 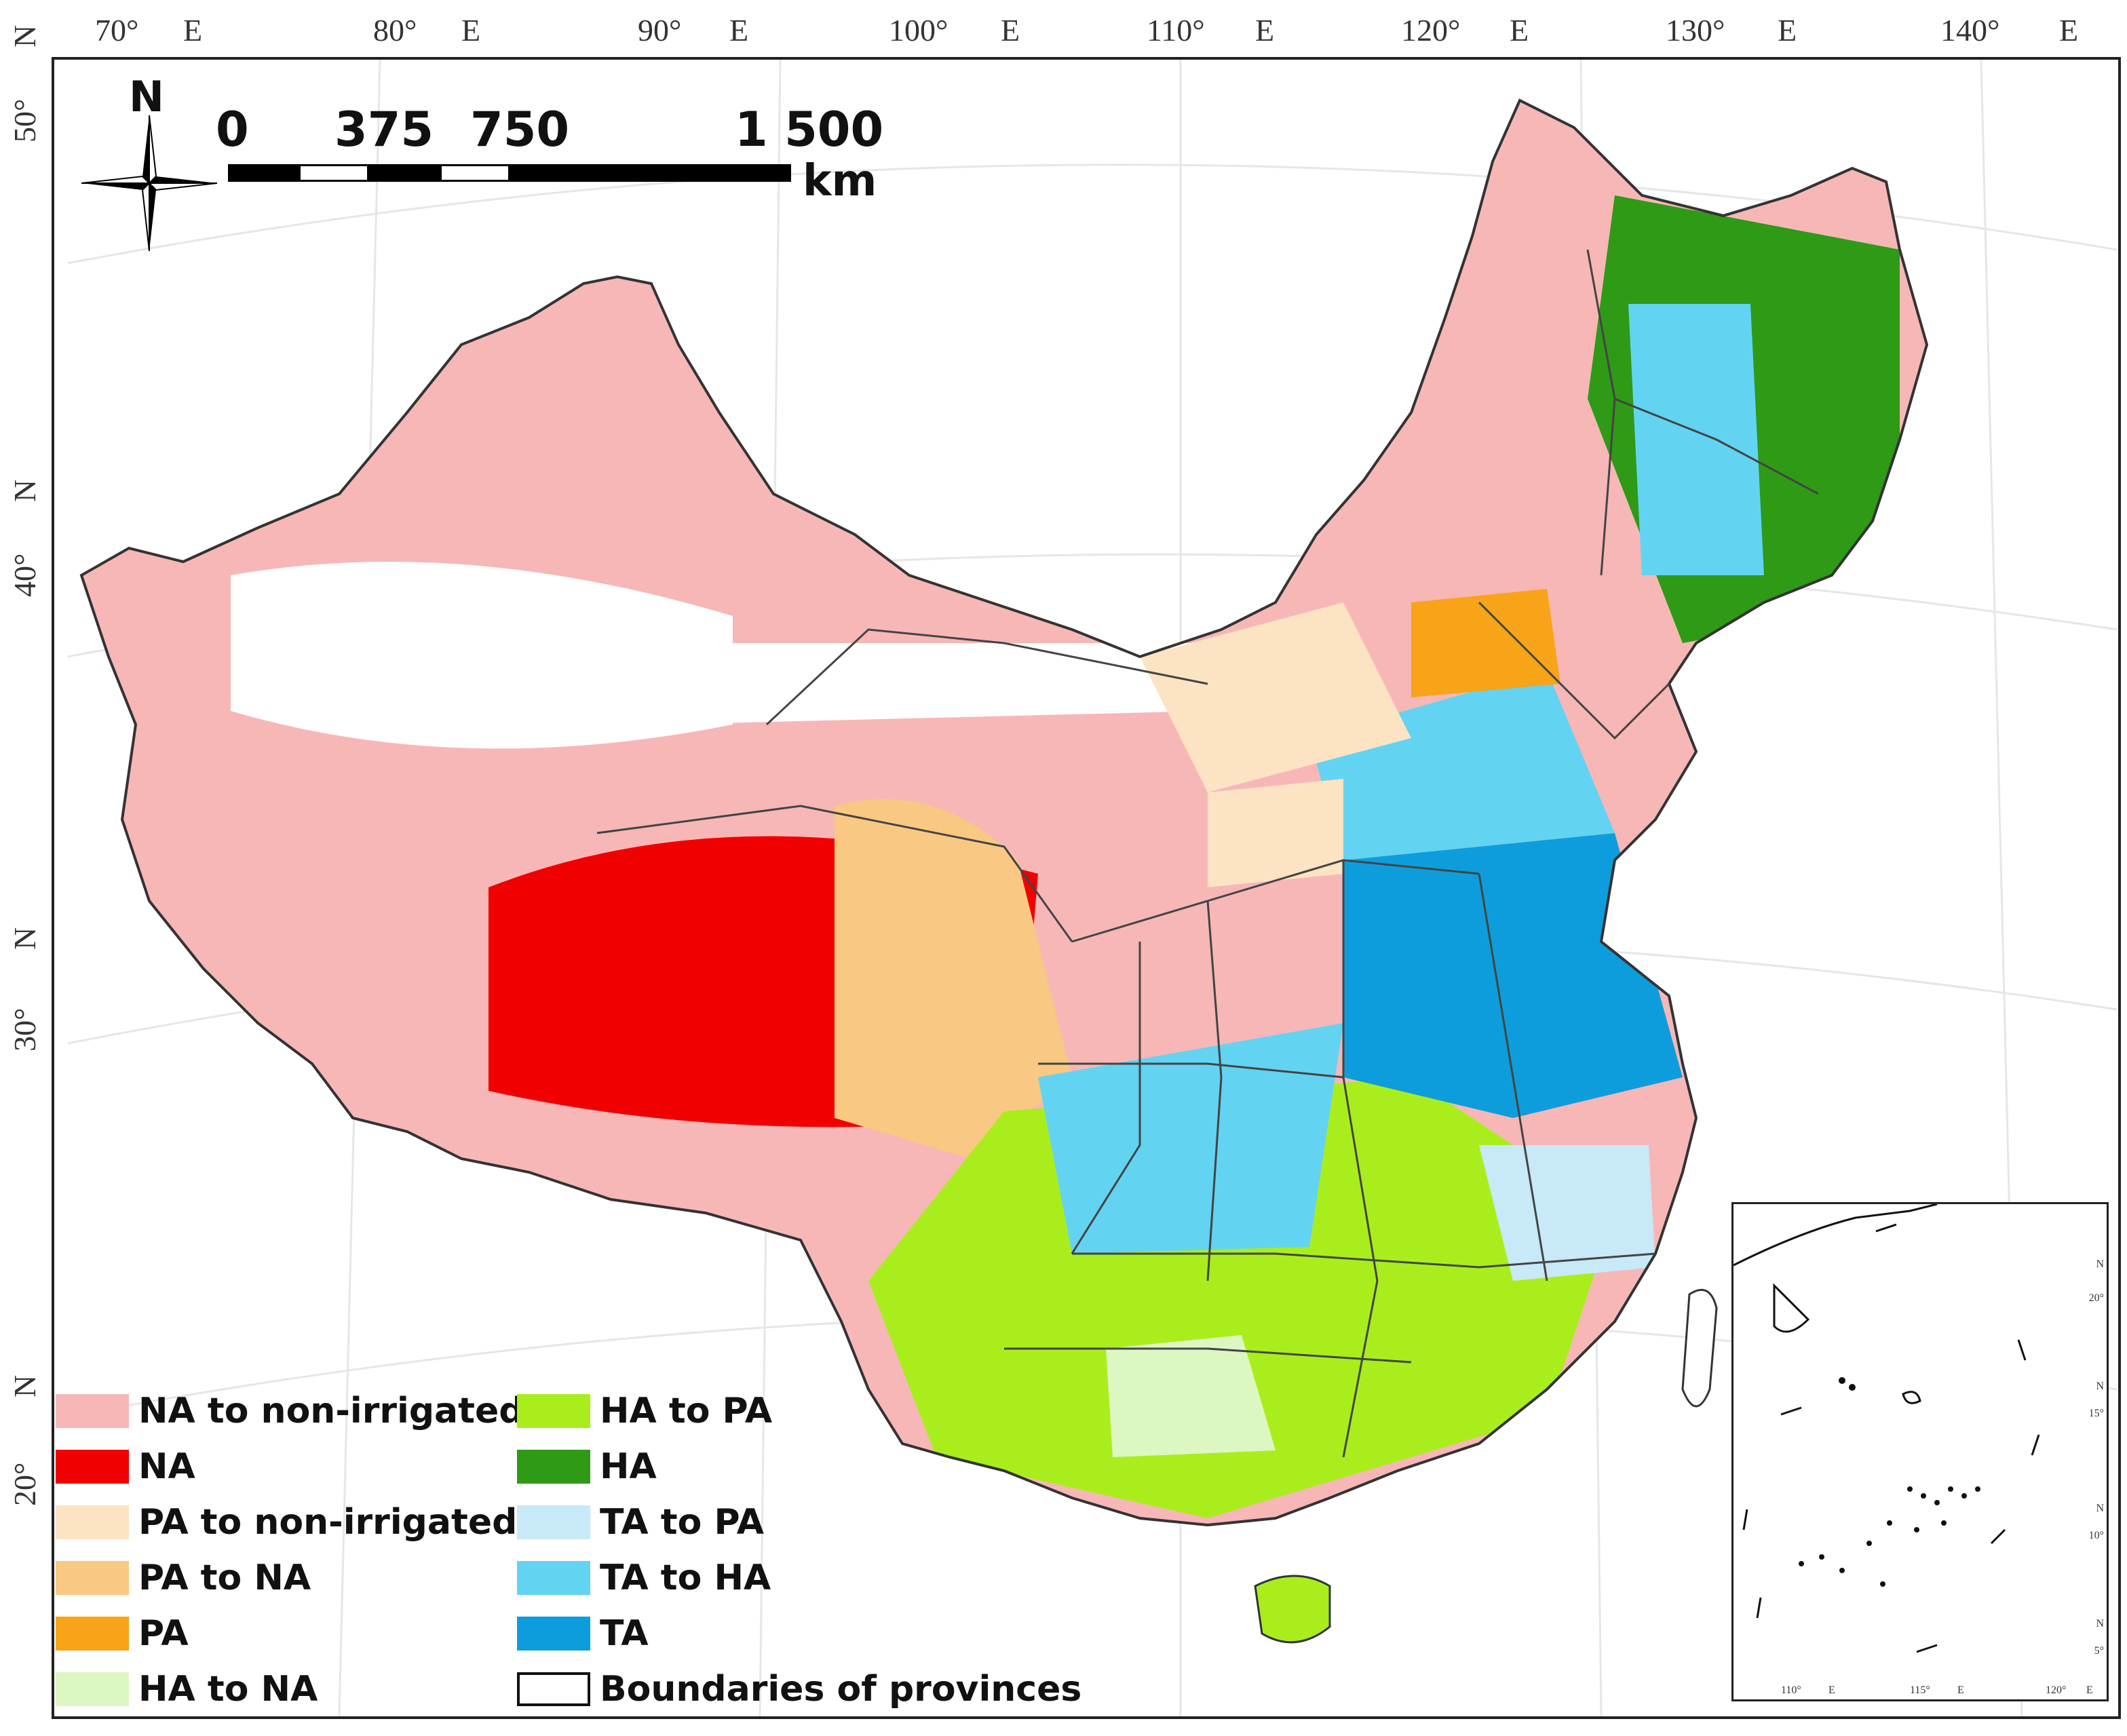 What do you see at coordinates (1970, 30) in the screenshot?
I see `lon-label-140: 140°` at bounding box center [1970, 30].